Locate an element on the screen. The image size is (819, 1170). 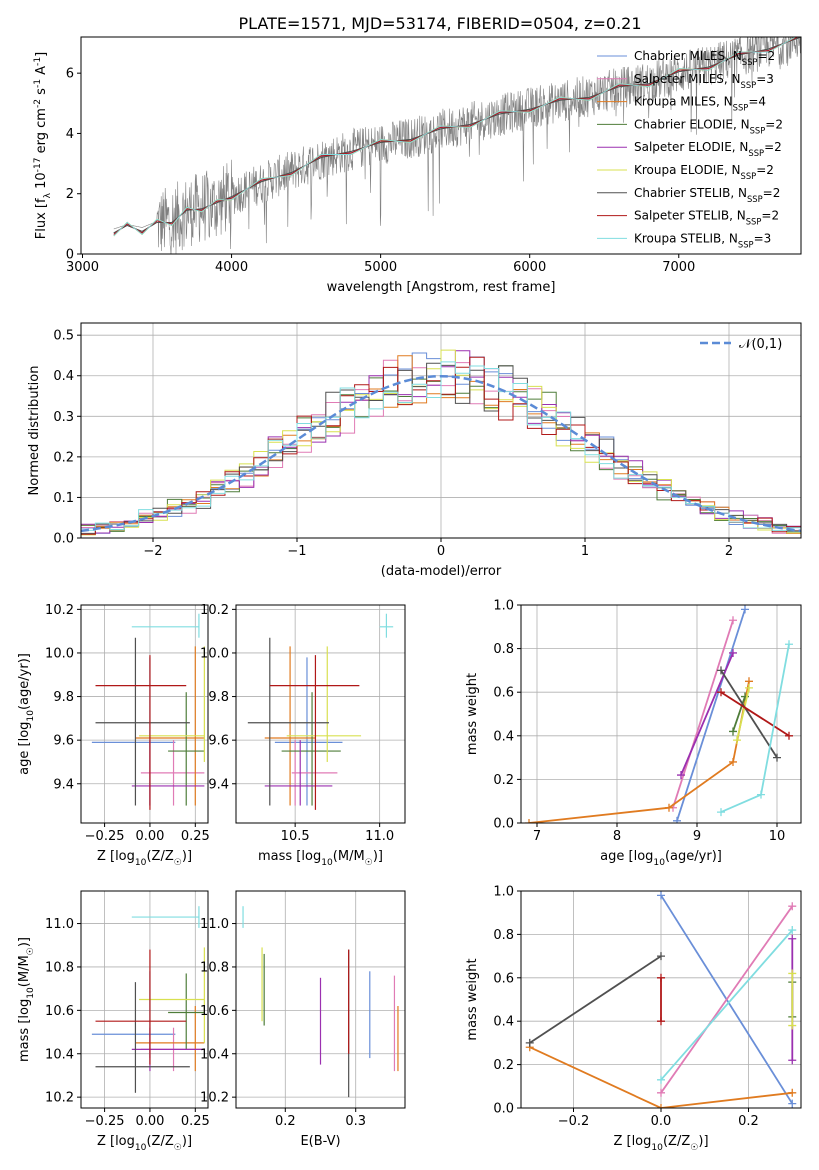
y-tick-label: 0.1 is located at coordinates (63, 498).